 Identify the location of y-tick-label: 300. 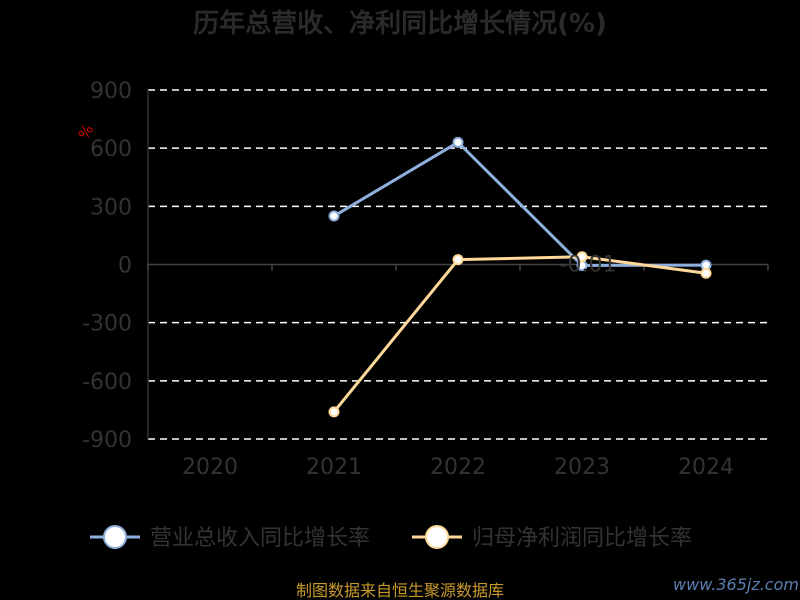
(111, 207).